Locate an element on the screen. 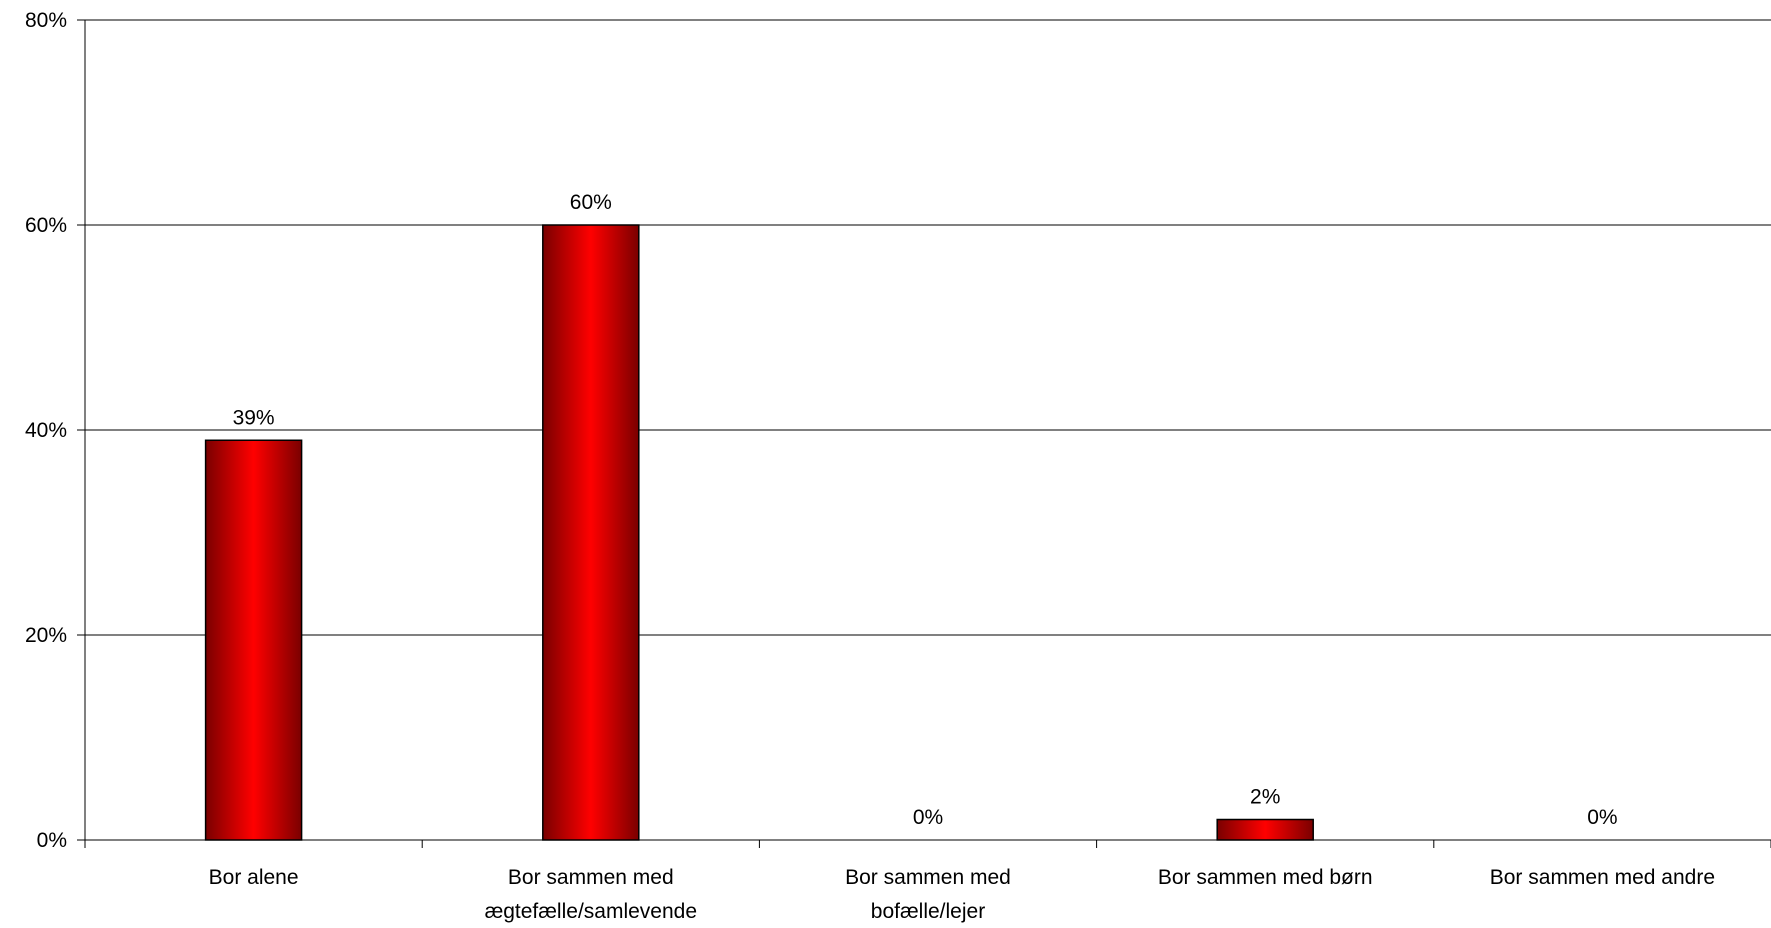  y-tick-label: 40% is located at coordinates (46, 430).